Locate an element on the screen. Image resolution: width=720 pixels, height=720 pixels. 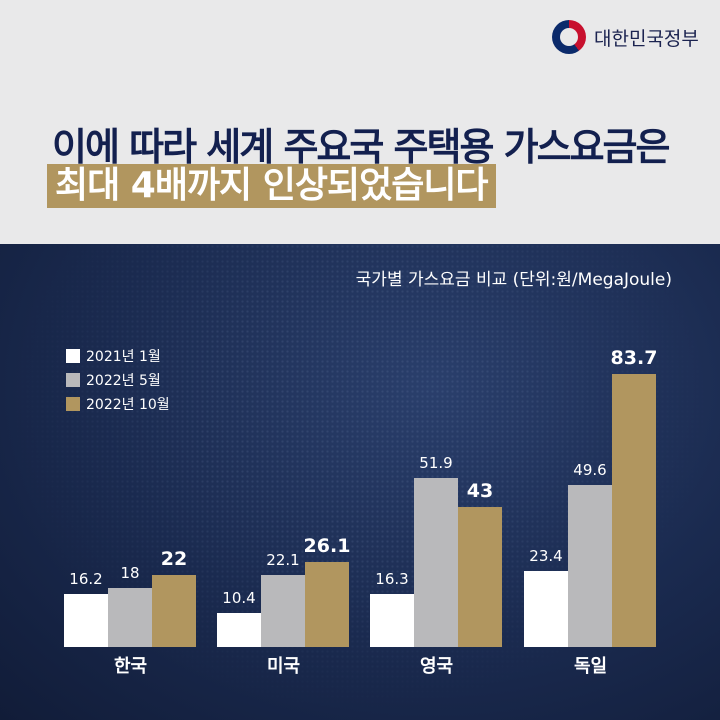
bar-미국-1 is located at coordinates (283, 610).